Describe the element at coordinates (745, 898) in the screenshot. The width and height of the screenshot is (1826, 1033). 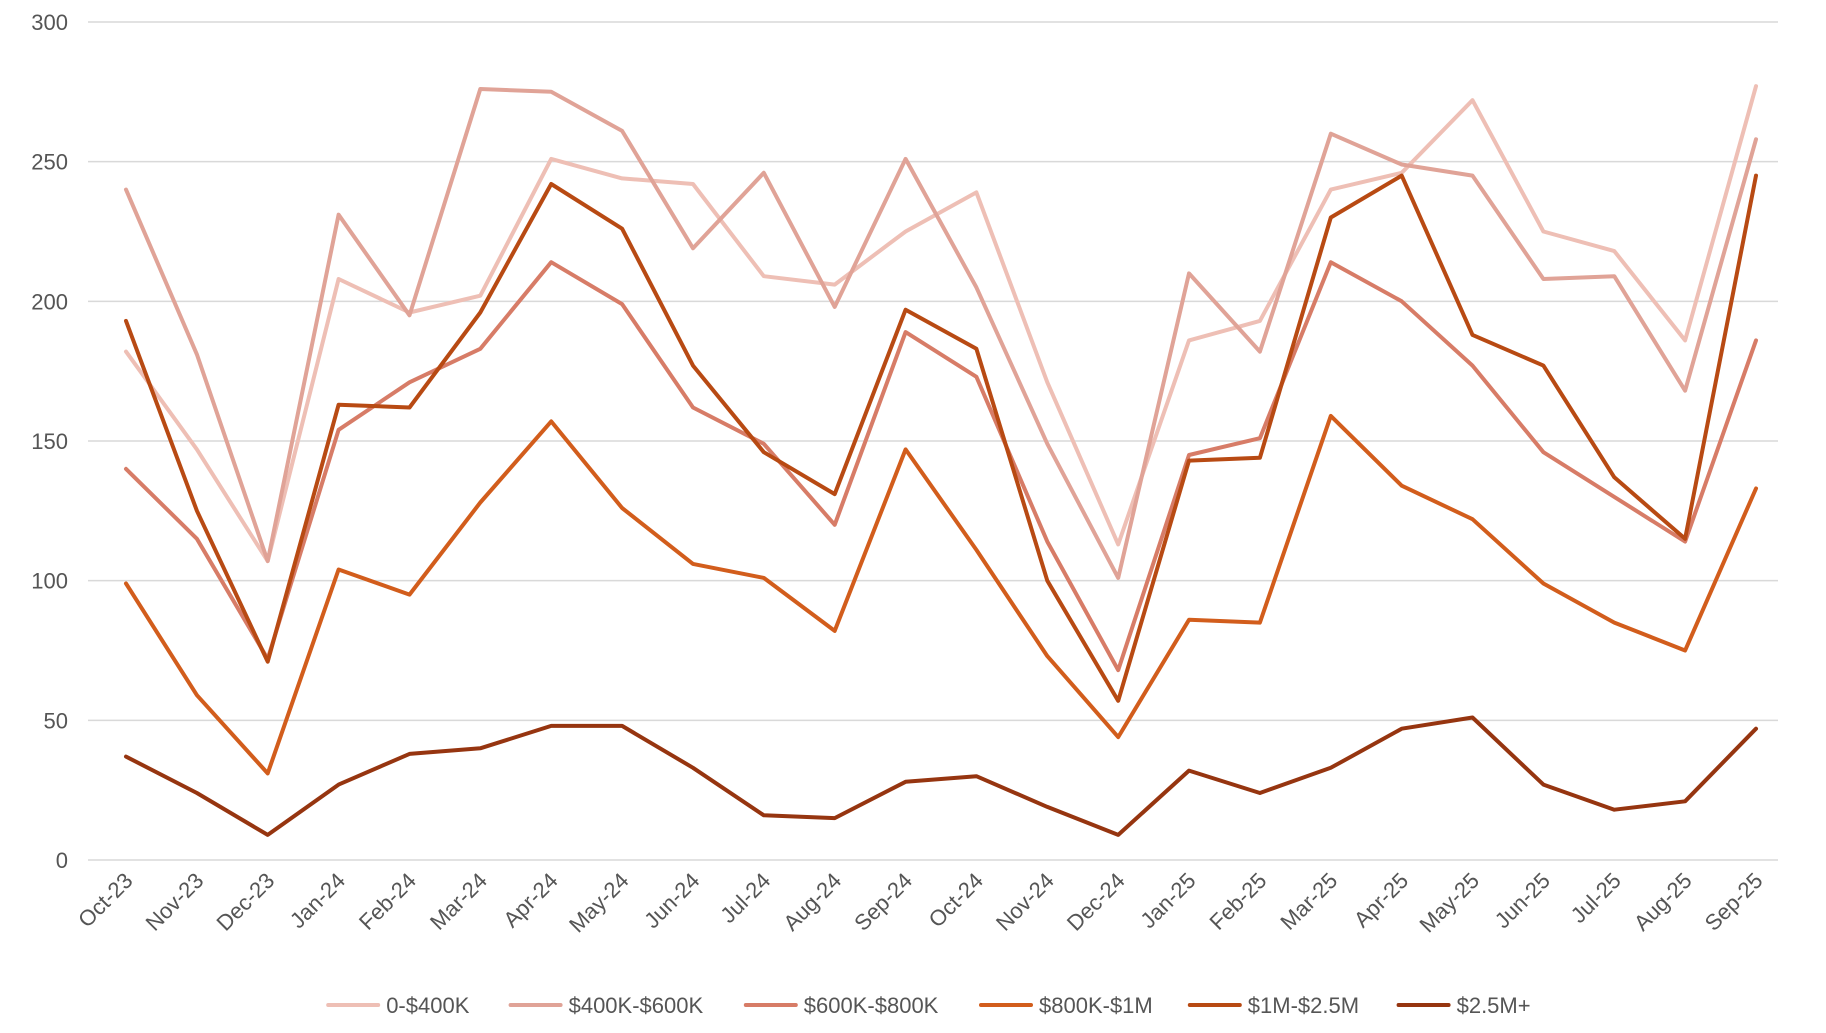
I see `x-tick-label: Jul-24` at that location.